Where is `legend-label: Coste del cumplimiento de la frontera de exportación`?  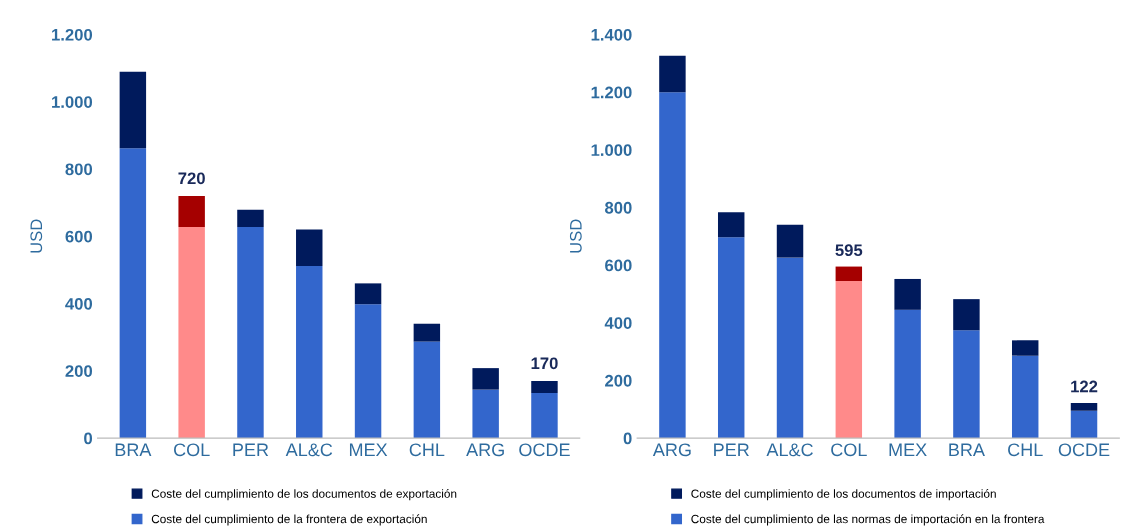 legend-label: Coste del cumplimiento de la frontera de exportación is located at coordinates (289, 520).